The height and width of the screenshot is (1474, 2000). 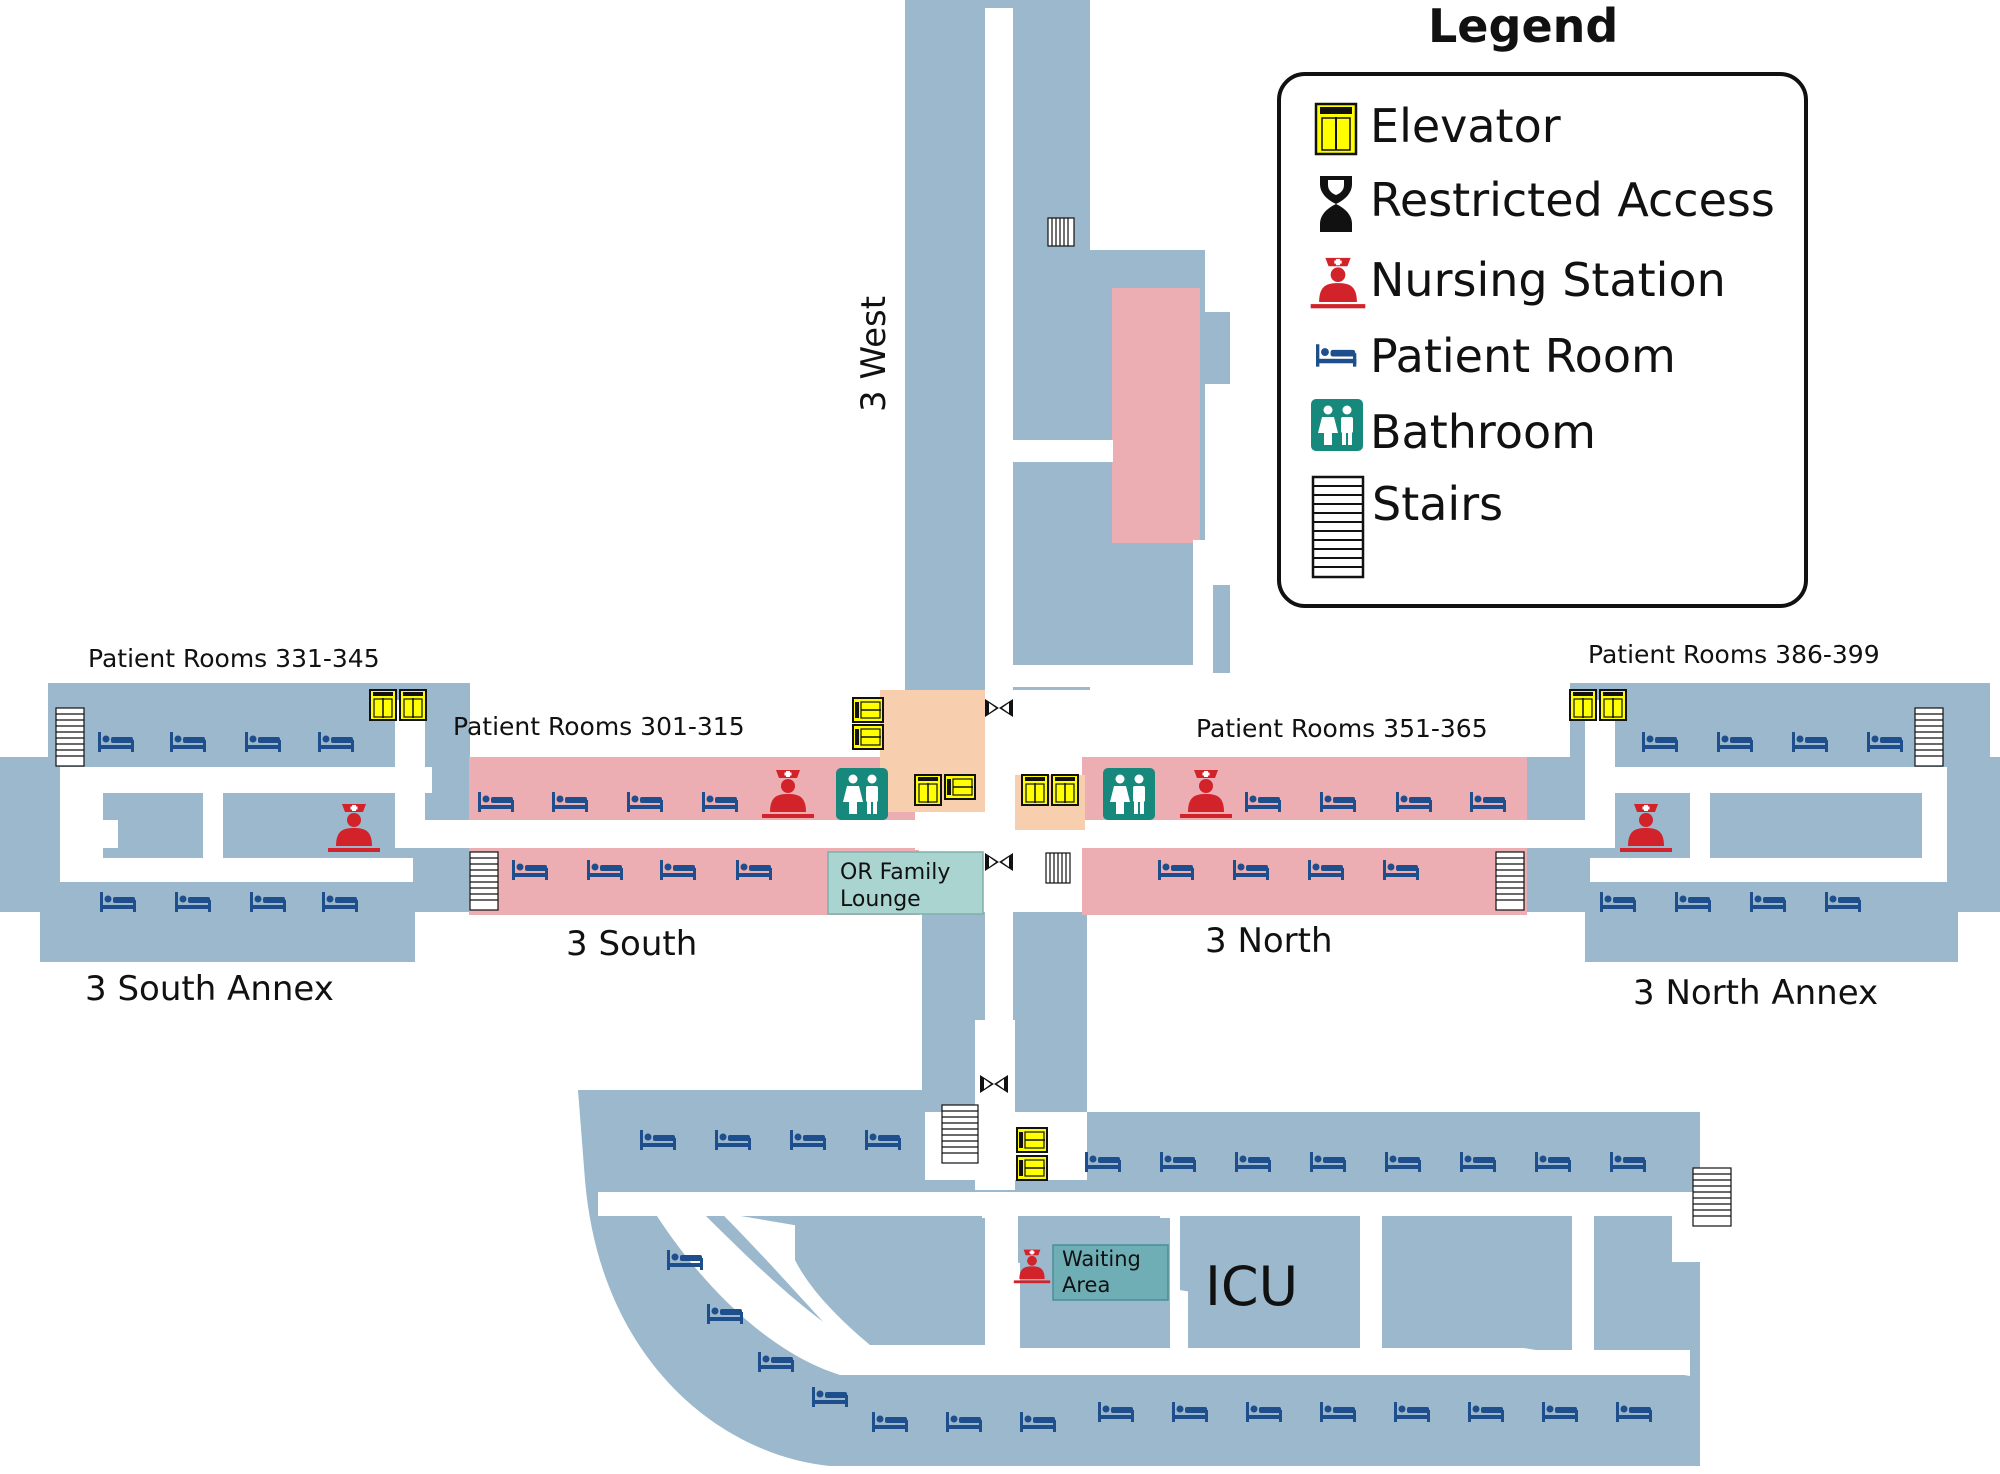 I want to click on legend-box, so click(x=1542, y=340).